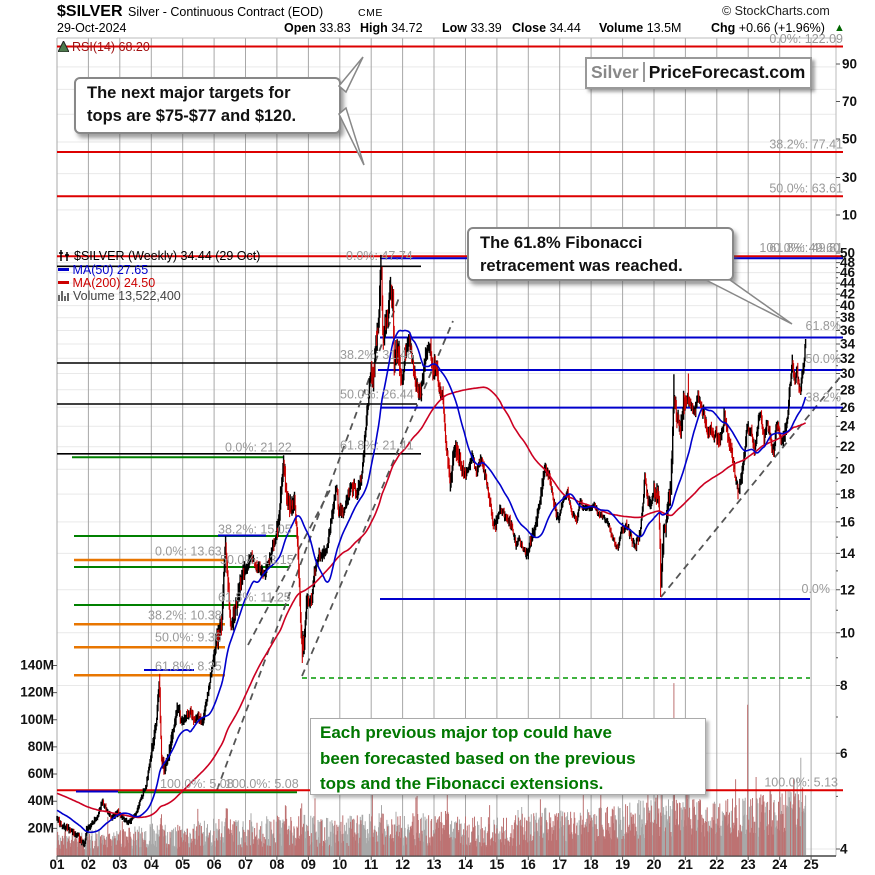 The height and width of the screenshot is (875, 875). I want to click on svg-text: 23, so click(749, 864).